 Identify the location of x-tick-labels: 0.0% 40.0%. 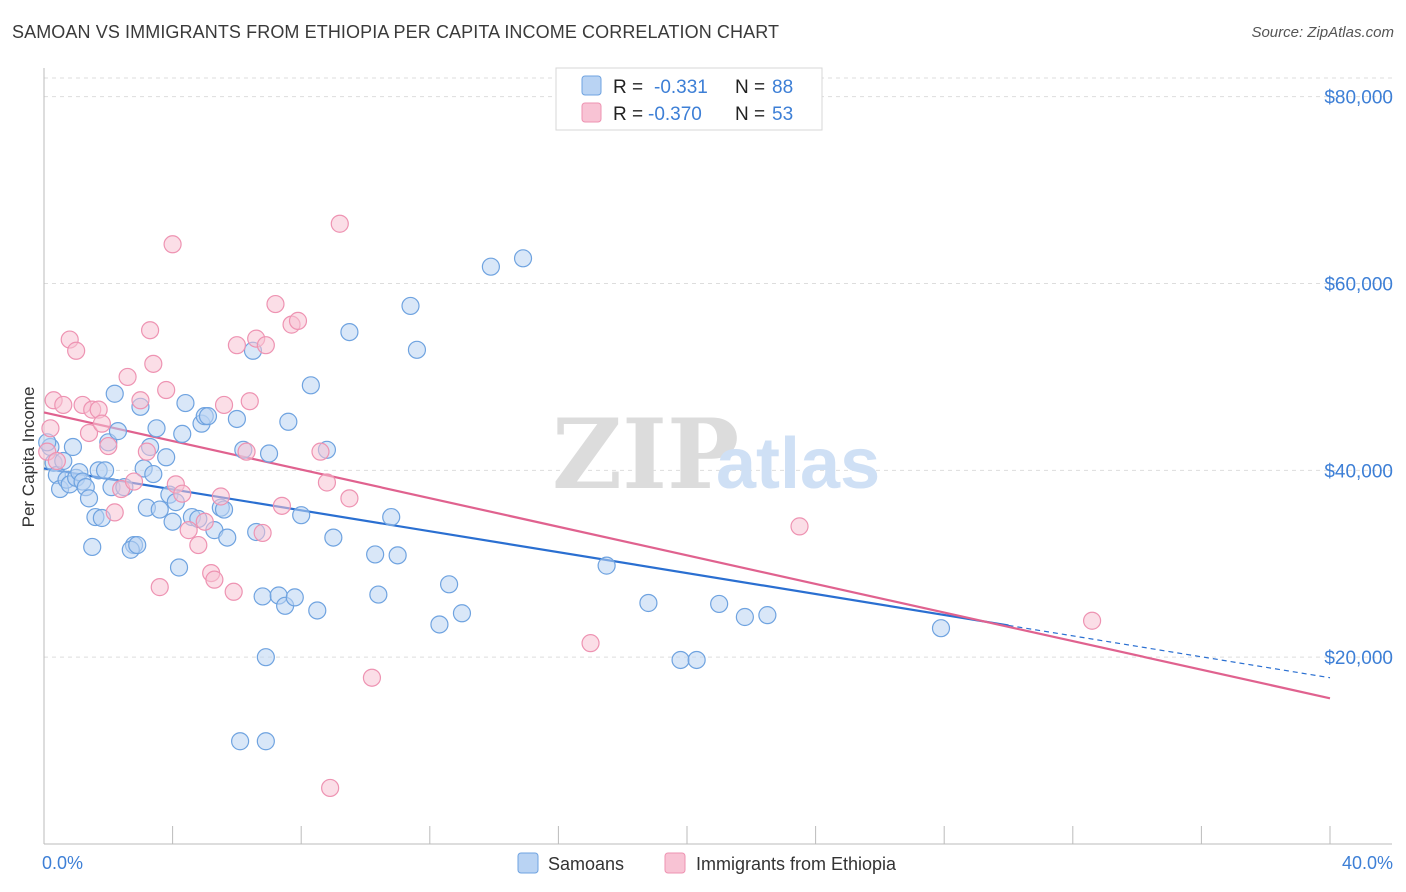
(717, 863).